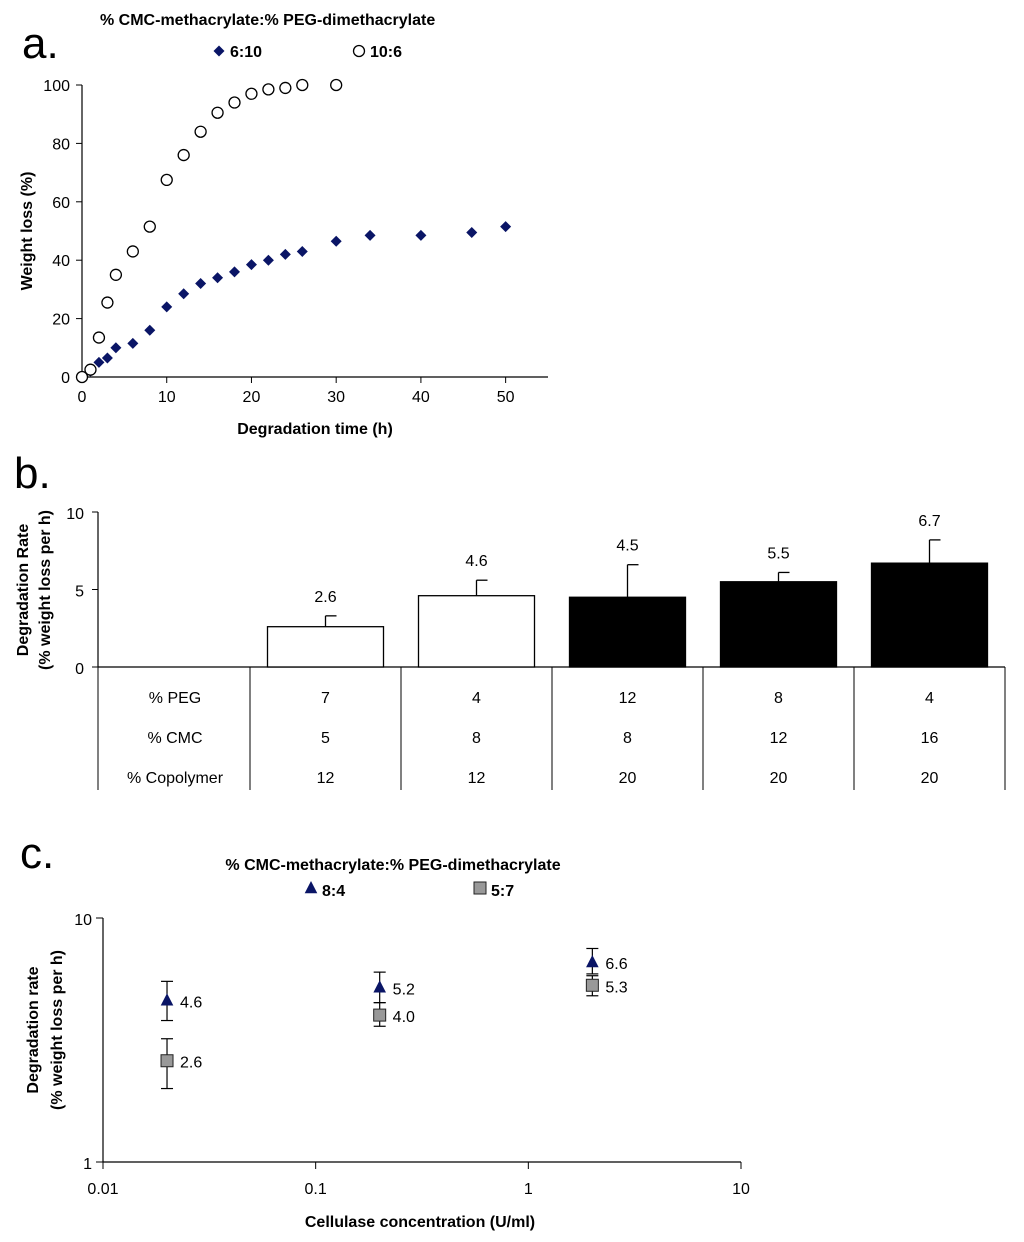 The image size is (1024, 1242). Describe the element at coordinates (741, 1189) in the screenshot. I see `panel-c-x-tick-label: 10` at that location.